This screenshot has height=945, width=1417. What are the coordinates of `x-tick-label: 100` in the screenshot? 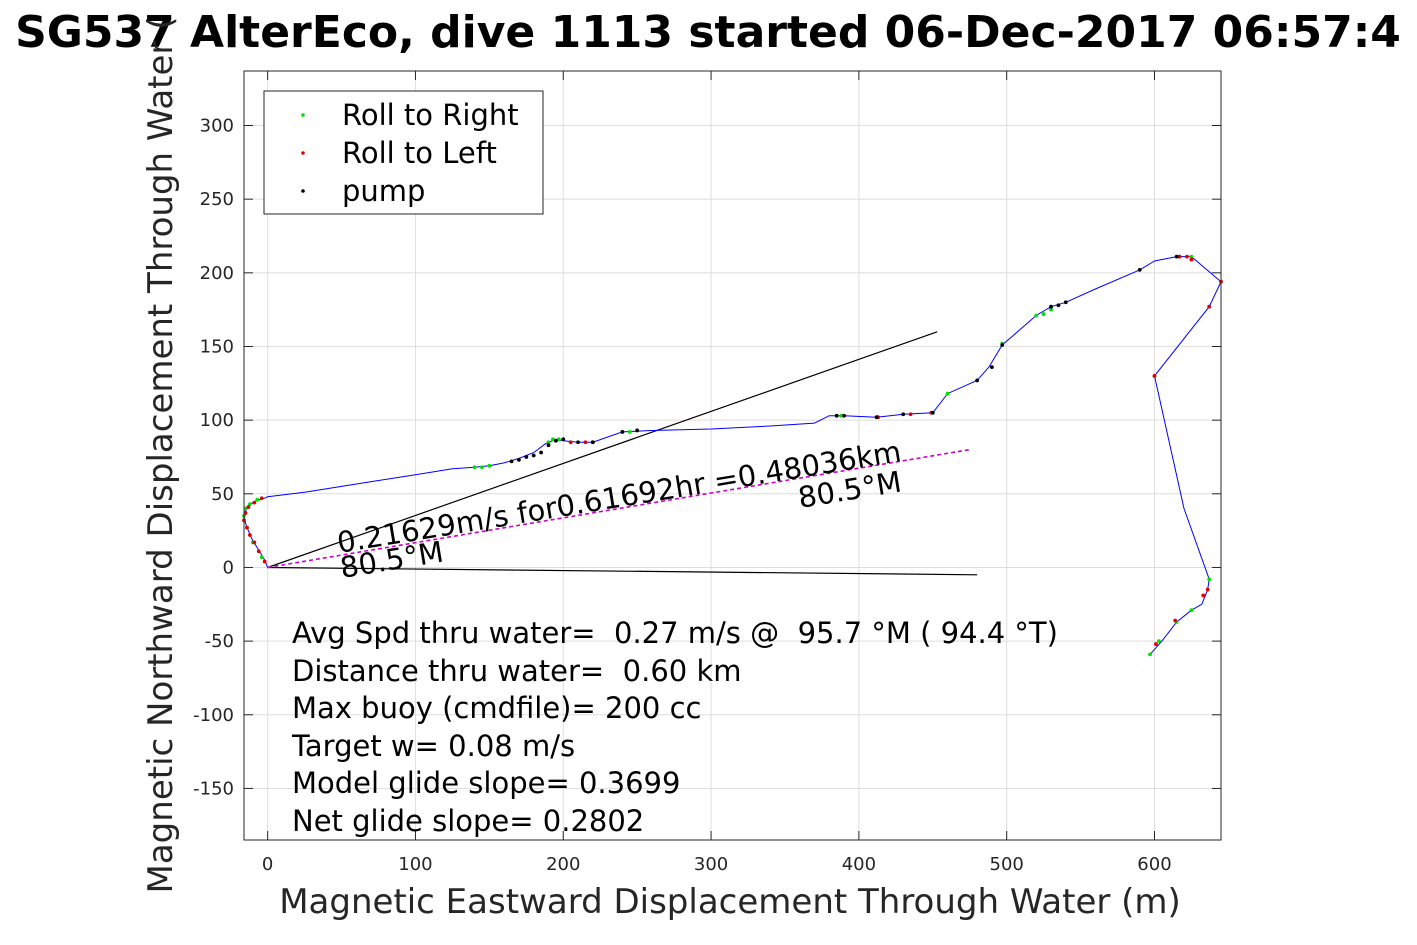 It's located at (415, 864).